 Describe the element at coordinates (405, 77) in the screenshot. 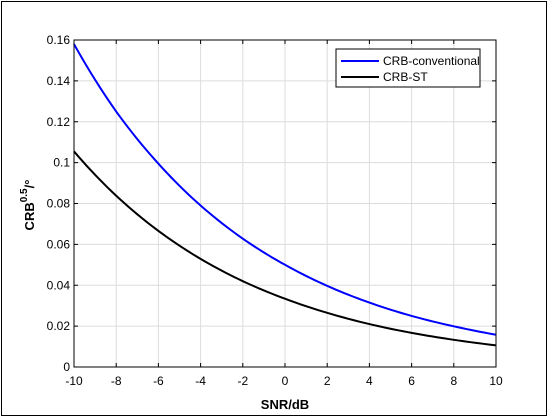

I see `legend-label-crb-st: CRB-ST` at that location.